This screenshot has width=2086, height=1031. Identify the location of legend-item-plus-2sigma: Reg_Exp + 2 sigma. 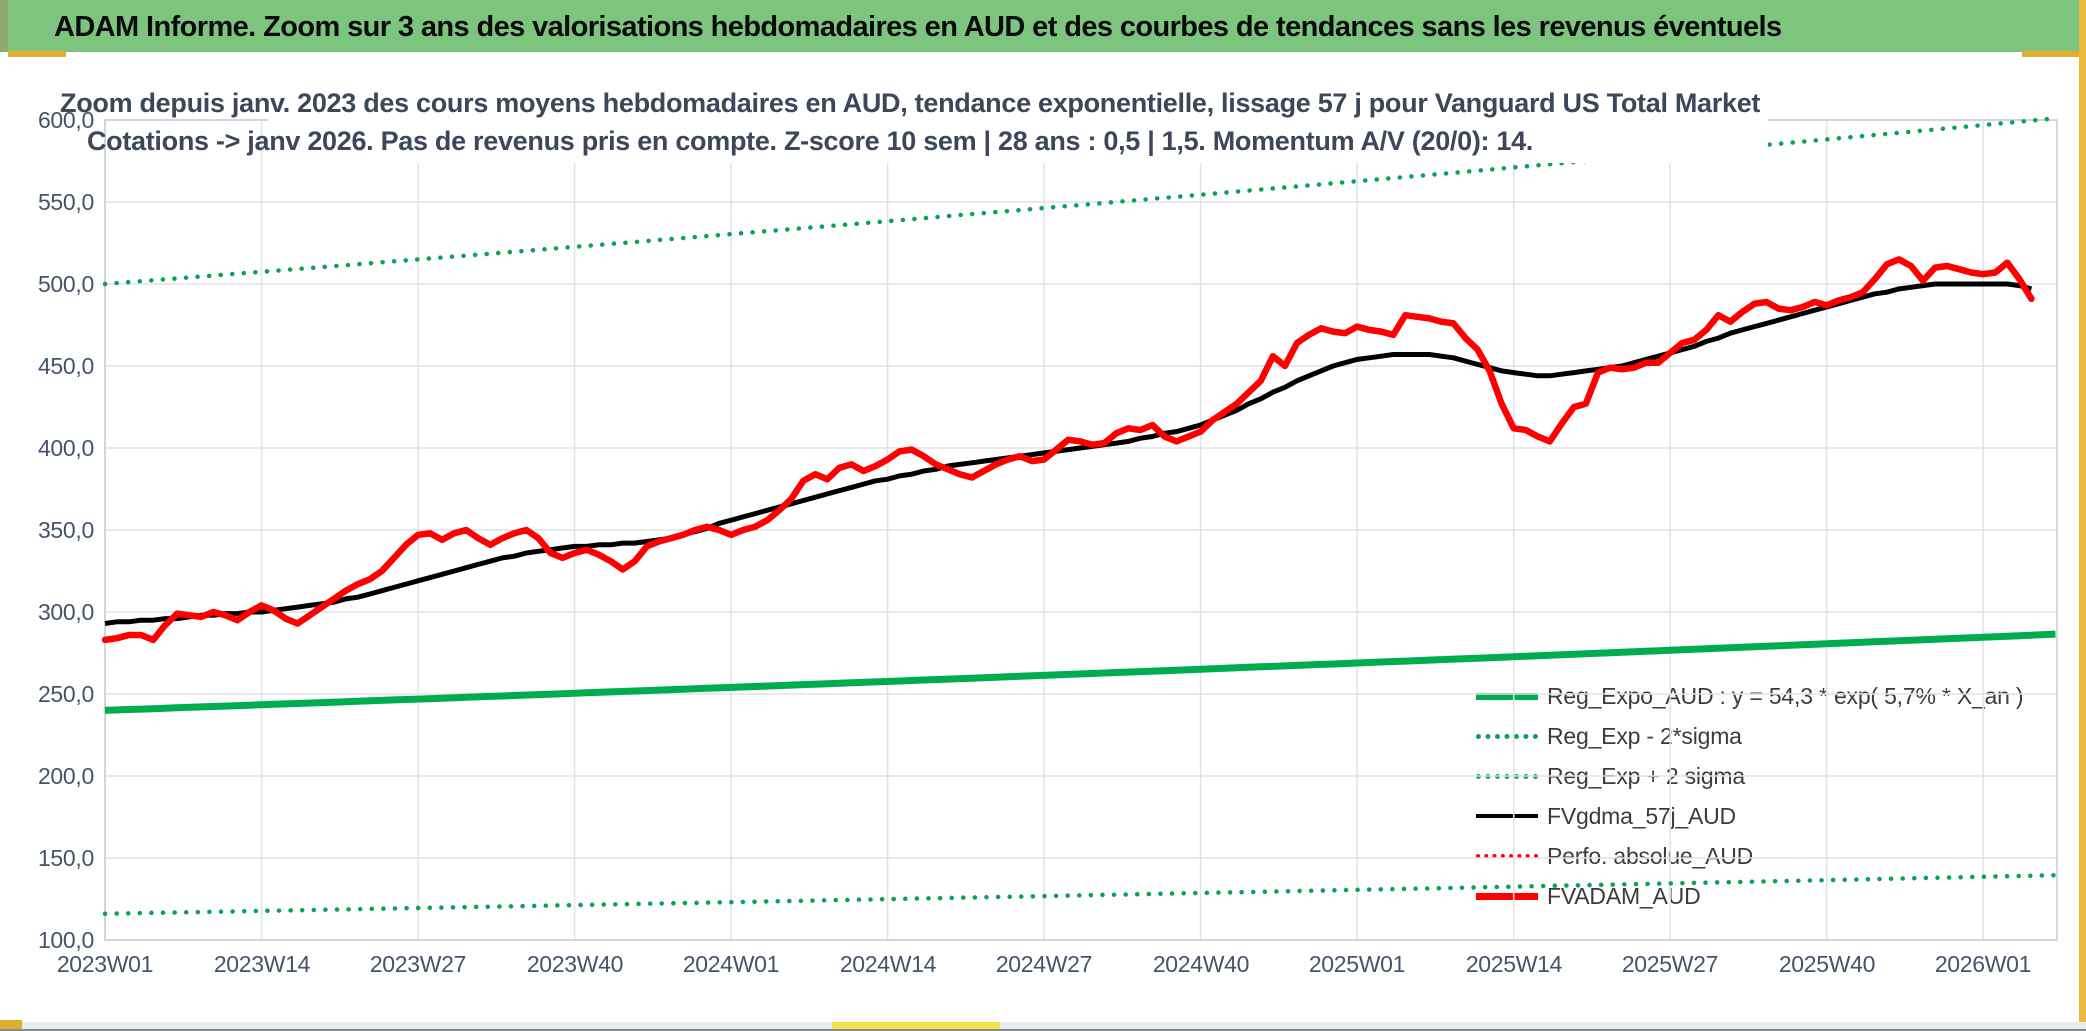
(1610, 776).